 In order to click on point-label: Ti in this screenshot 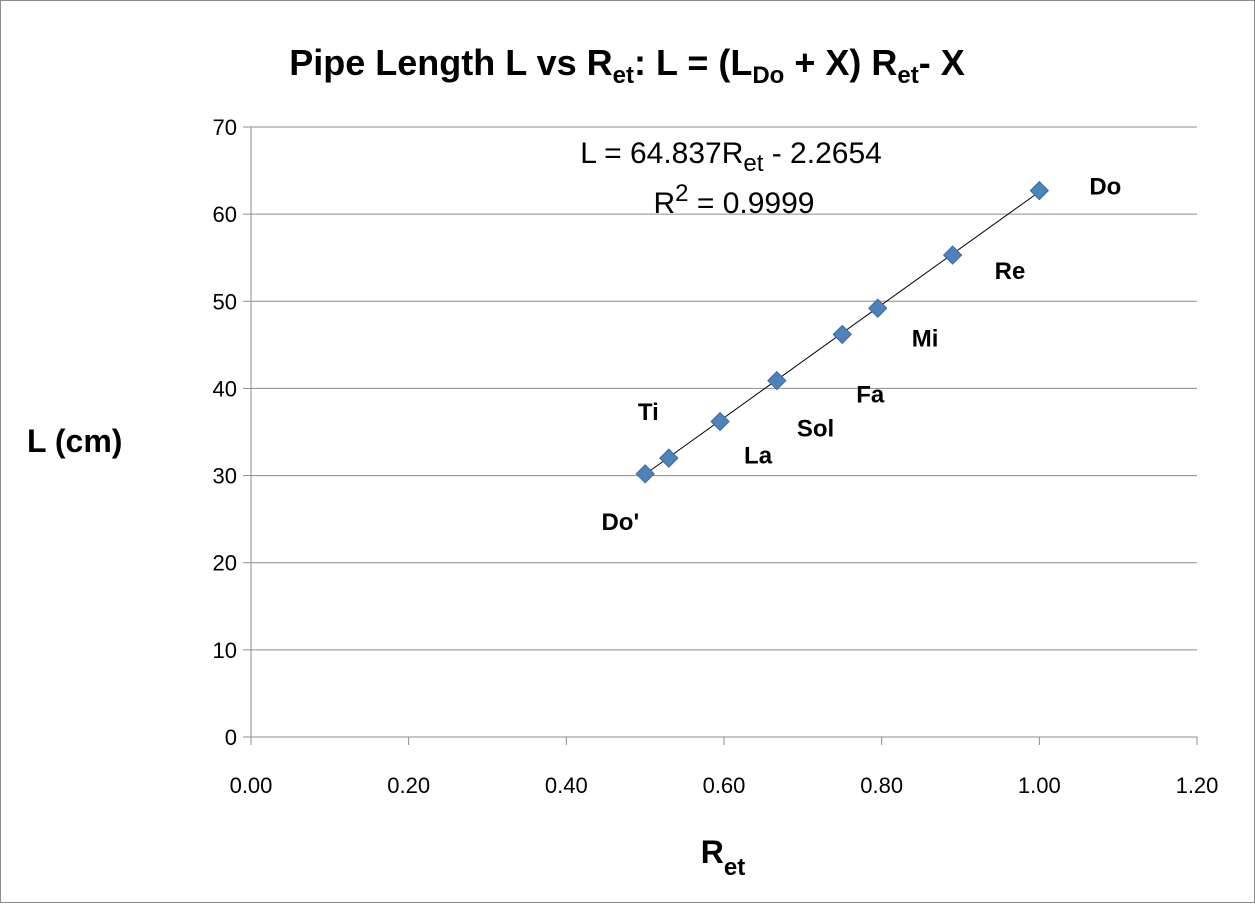, I will do `click(648, 412)`.